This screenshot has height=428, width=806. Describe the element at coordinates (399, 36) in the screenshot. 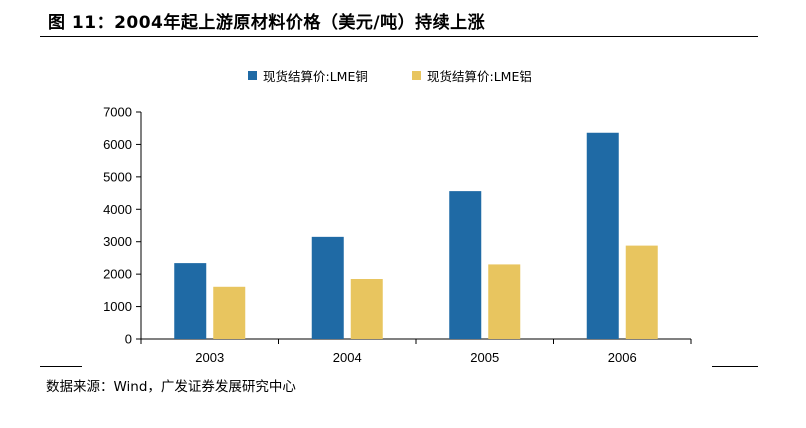

I see `title-divider` at that location.